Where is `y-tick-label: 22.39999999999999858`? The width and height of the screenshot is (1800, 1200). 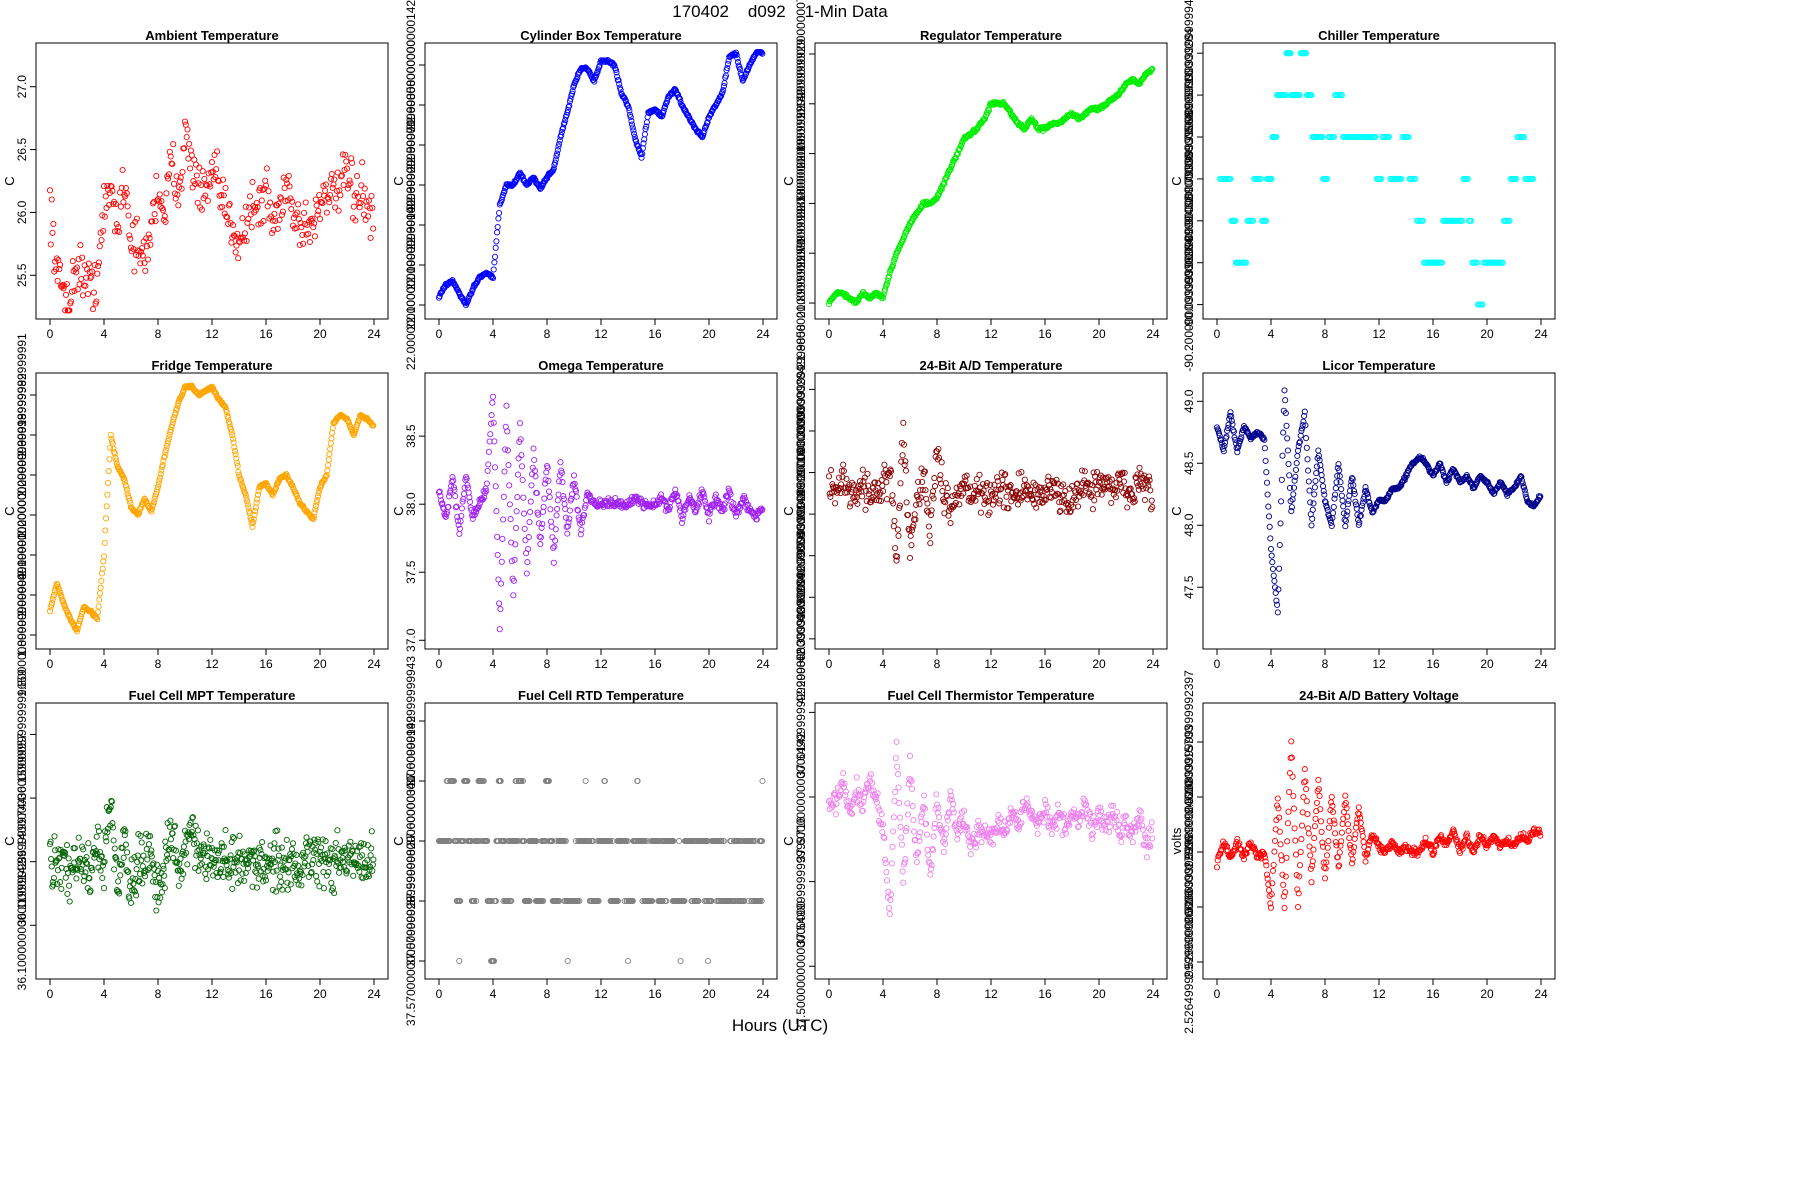
y-tick-label: 22.39999999999999858 is located at coordinates (411, 145).